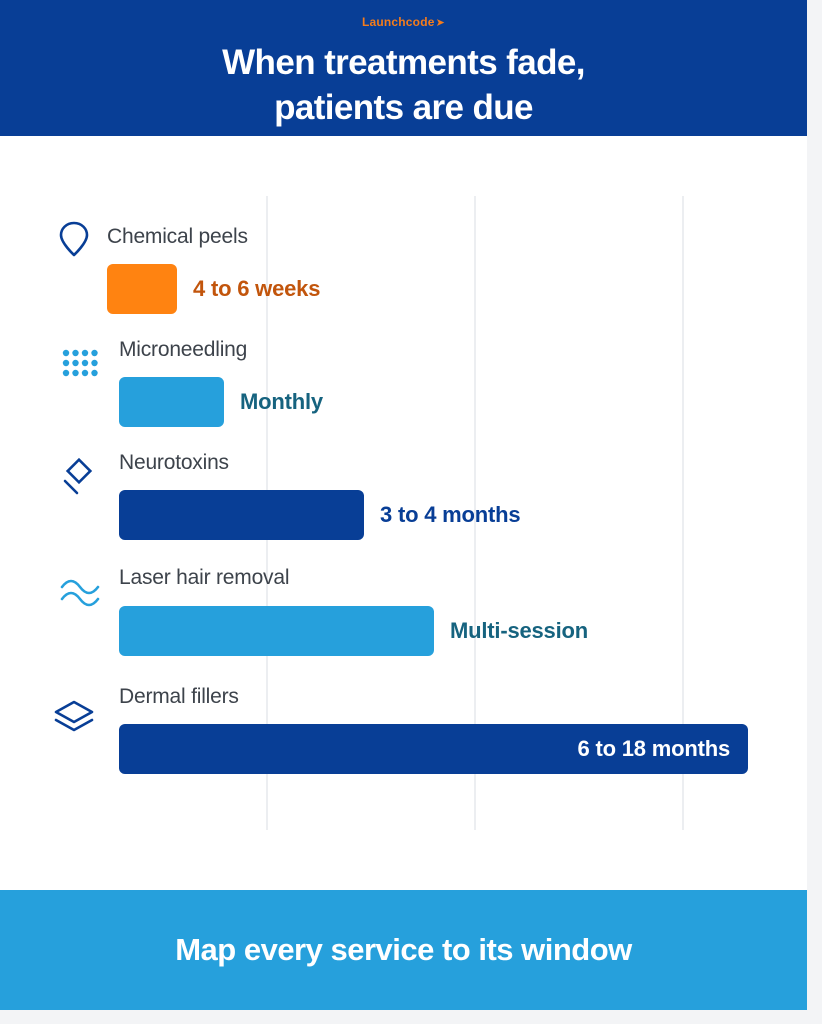 This screenshot has width=822, height=1024. I want to click on bar-value-label: 3 to 4 months, so click(450, 514).